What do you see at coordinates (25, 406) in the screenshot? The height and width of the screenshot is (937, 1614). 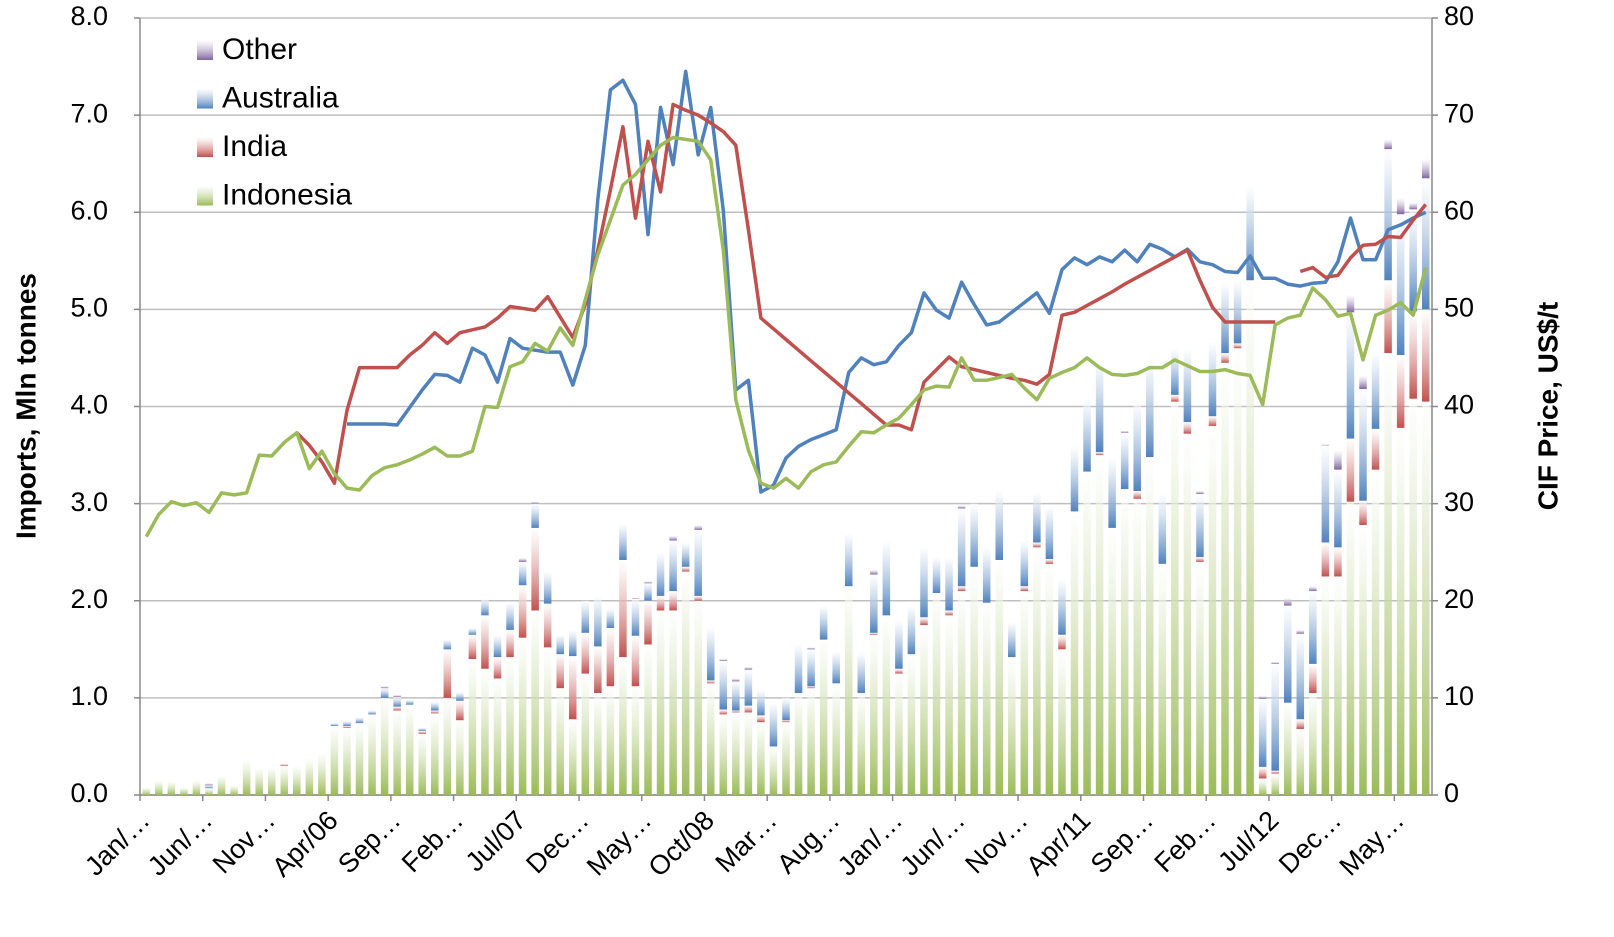 I see `y-axis-title: Imports, Mln tonnes` at bounding box center [25, 406].